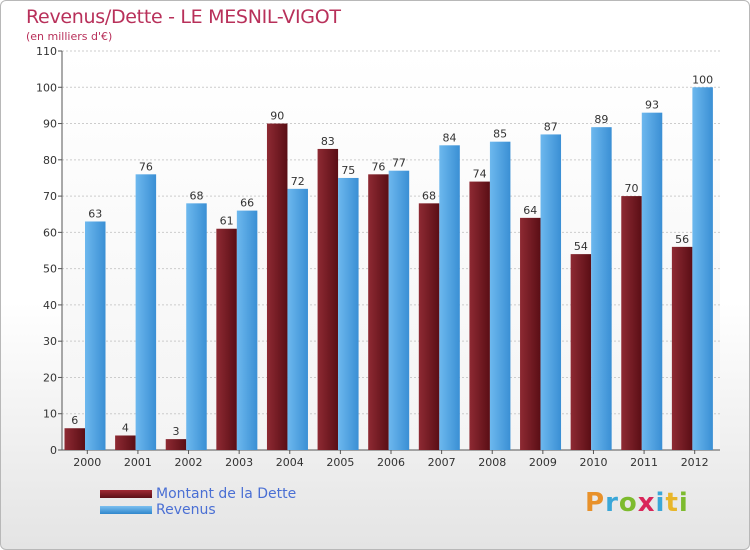 The width and height of the screenshot is (750, 550). I want to click on data-label-revenus: 84, so click(450, 137).